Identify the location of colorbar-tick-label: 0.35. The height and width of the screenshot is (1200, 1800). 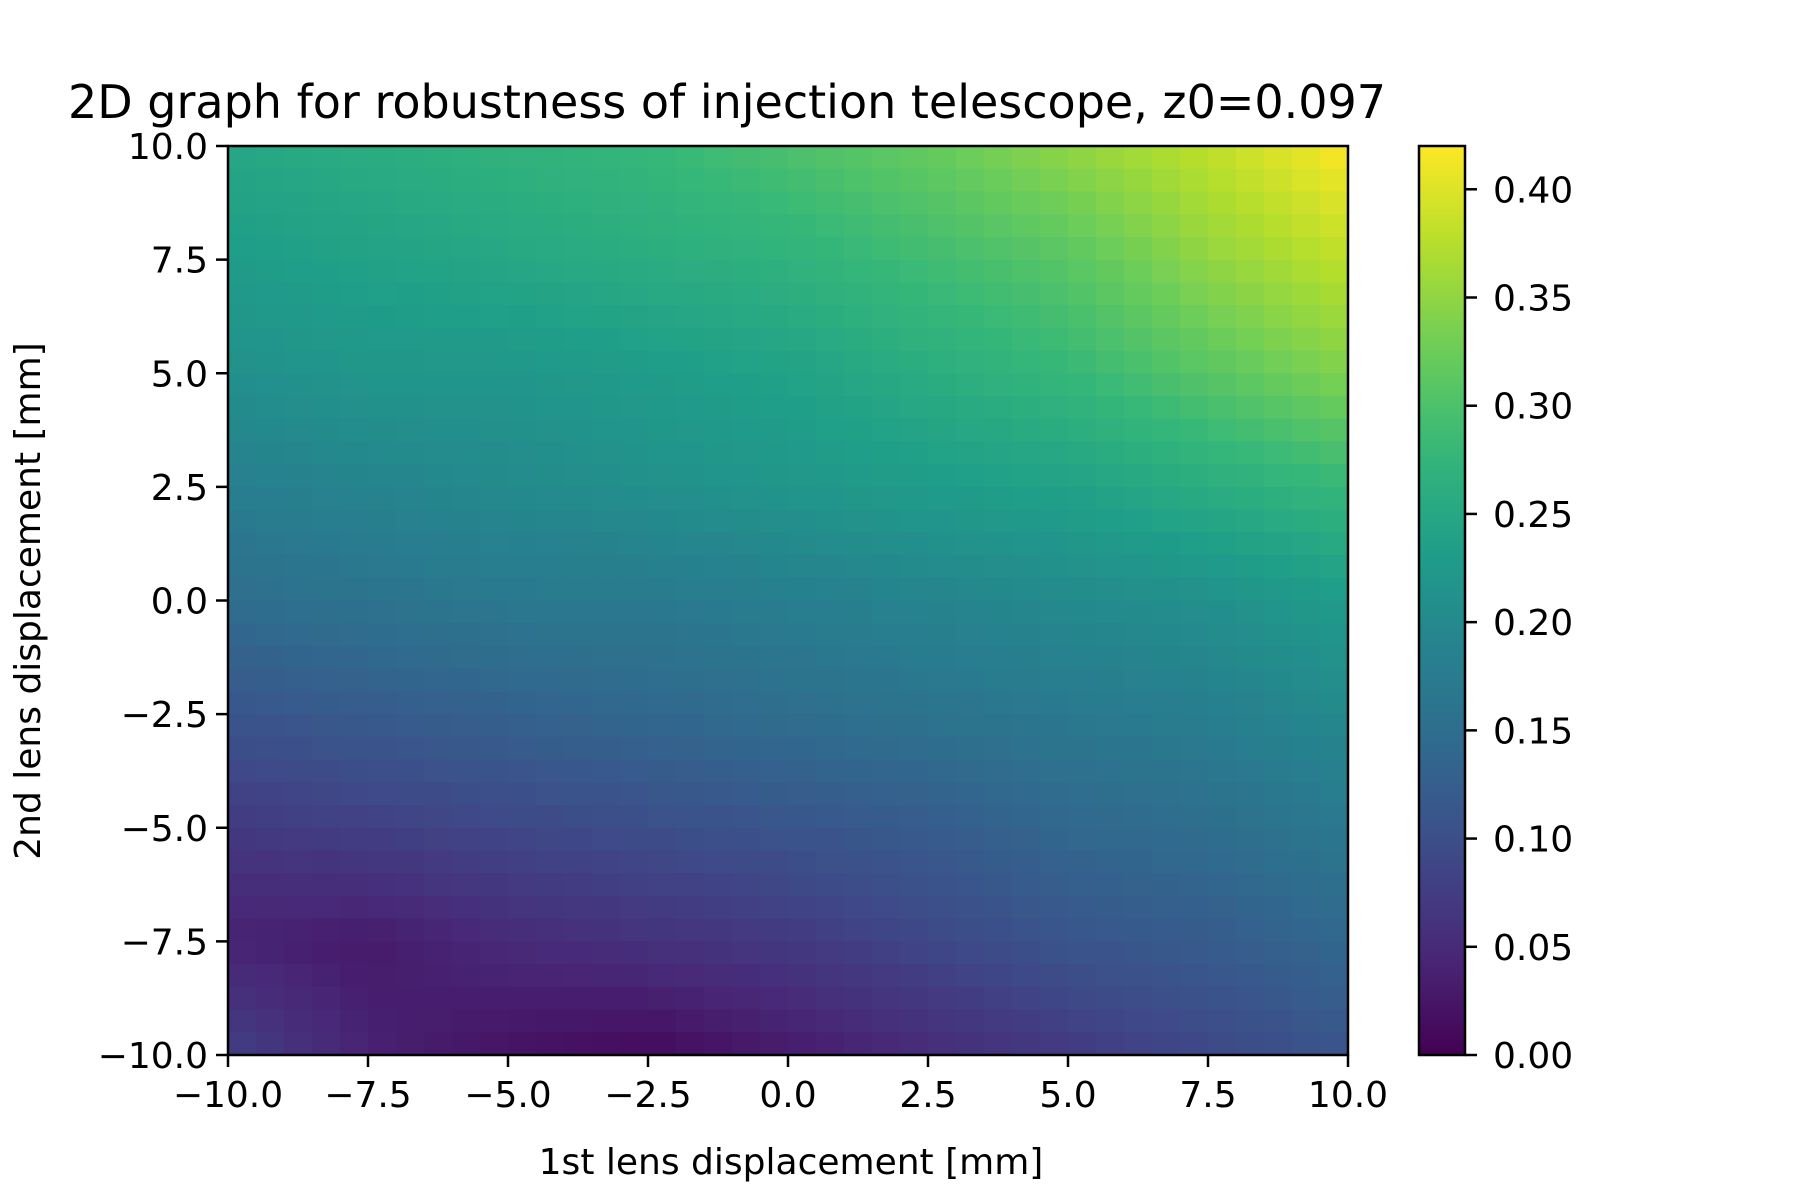
(1533, 299).